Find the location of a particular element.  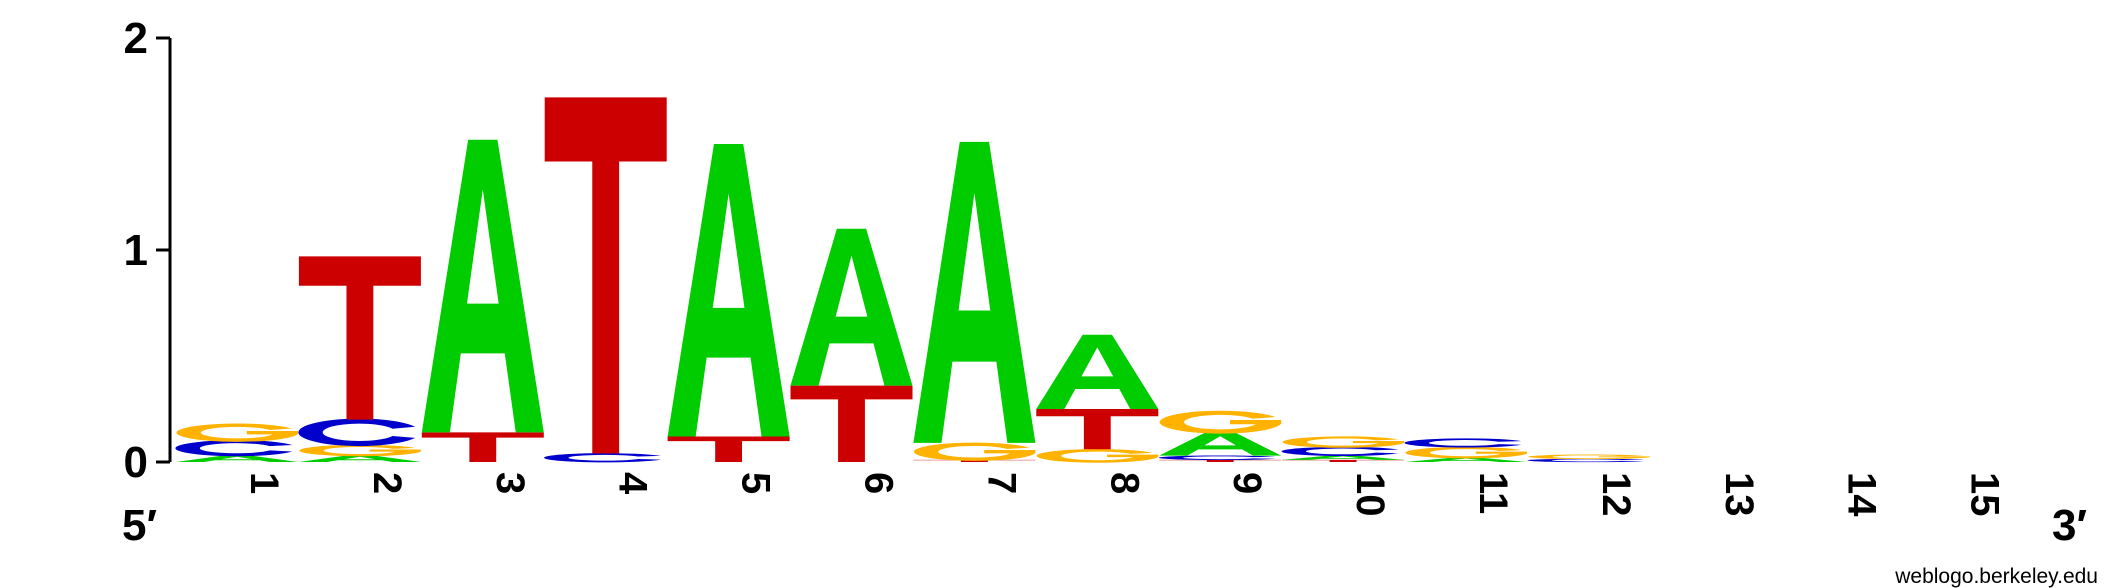

position-label: 8 is located at coordinates (1124, 483).